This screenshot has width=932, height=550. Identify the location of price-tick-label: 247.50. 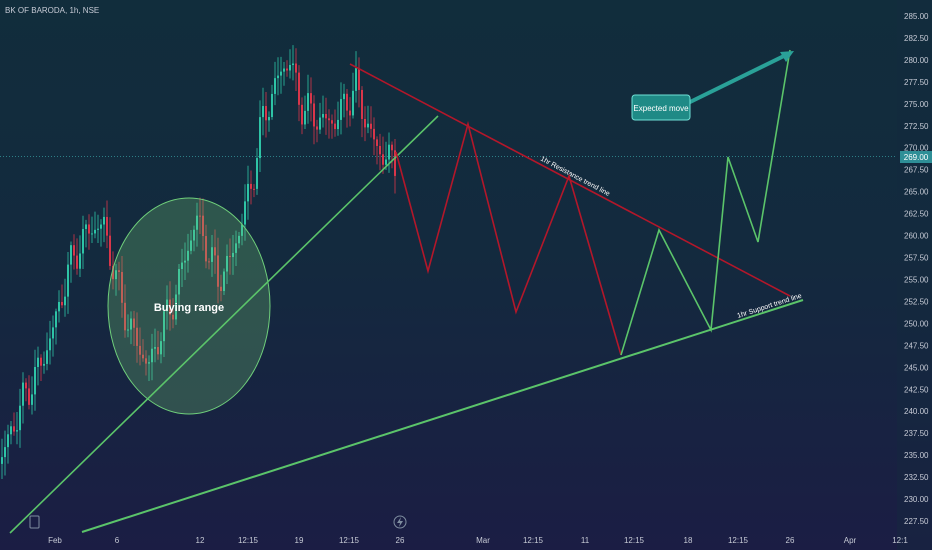
(916, 345).